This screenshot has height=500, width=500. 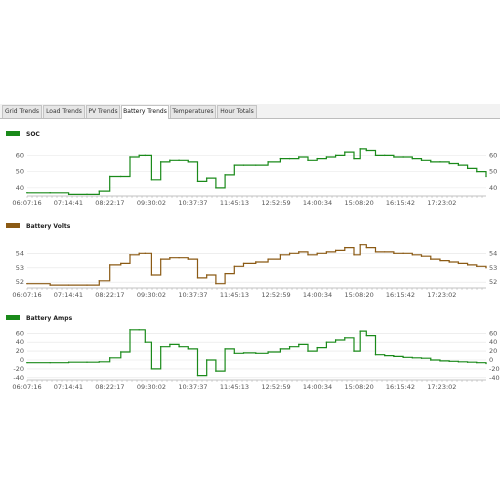 What do you see at coordinates (493, 155) in the screenshot?
I see `y-tick-label-right: 60` at bounding box center [493, 155].